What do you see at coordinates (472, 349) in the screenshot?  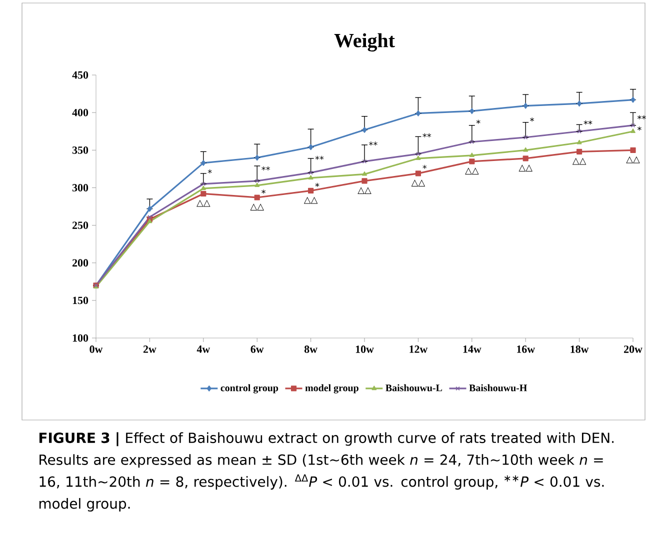 I see `x-tick-label: 14w` at bounding box center [472, 349].